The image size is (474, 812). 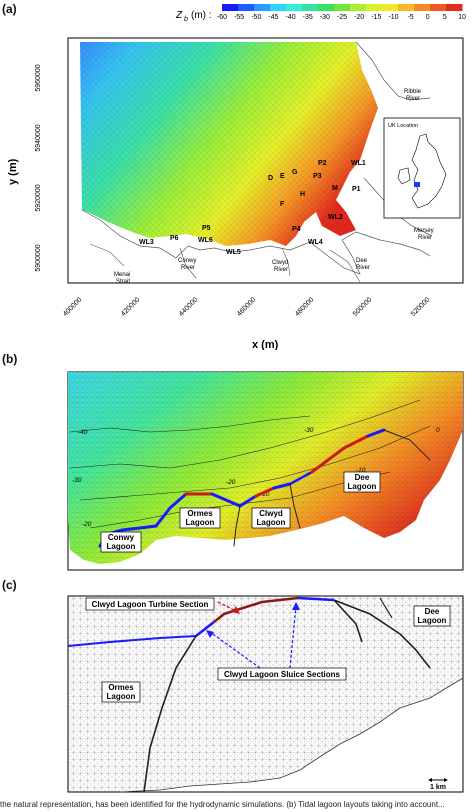 I want to click on conwy-lagoon-line2: Lagoon, so click(x=121, y=546).